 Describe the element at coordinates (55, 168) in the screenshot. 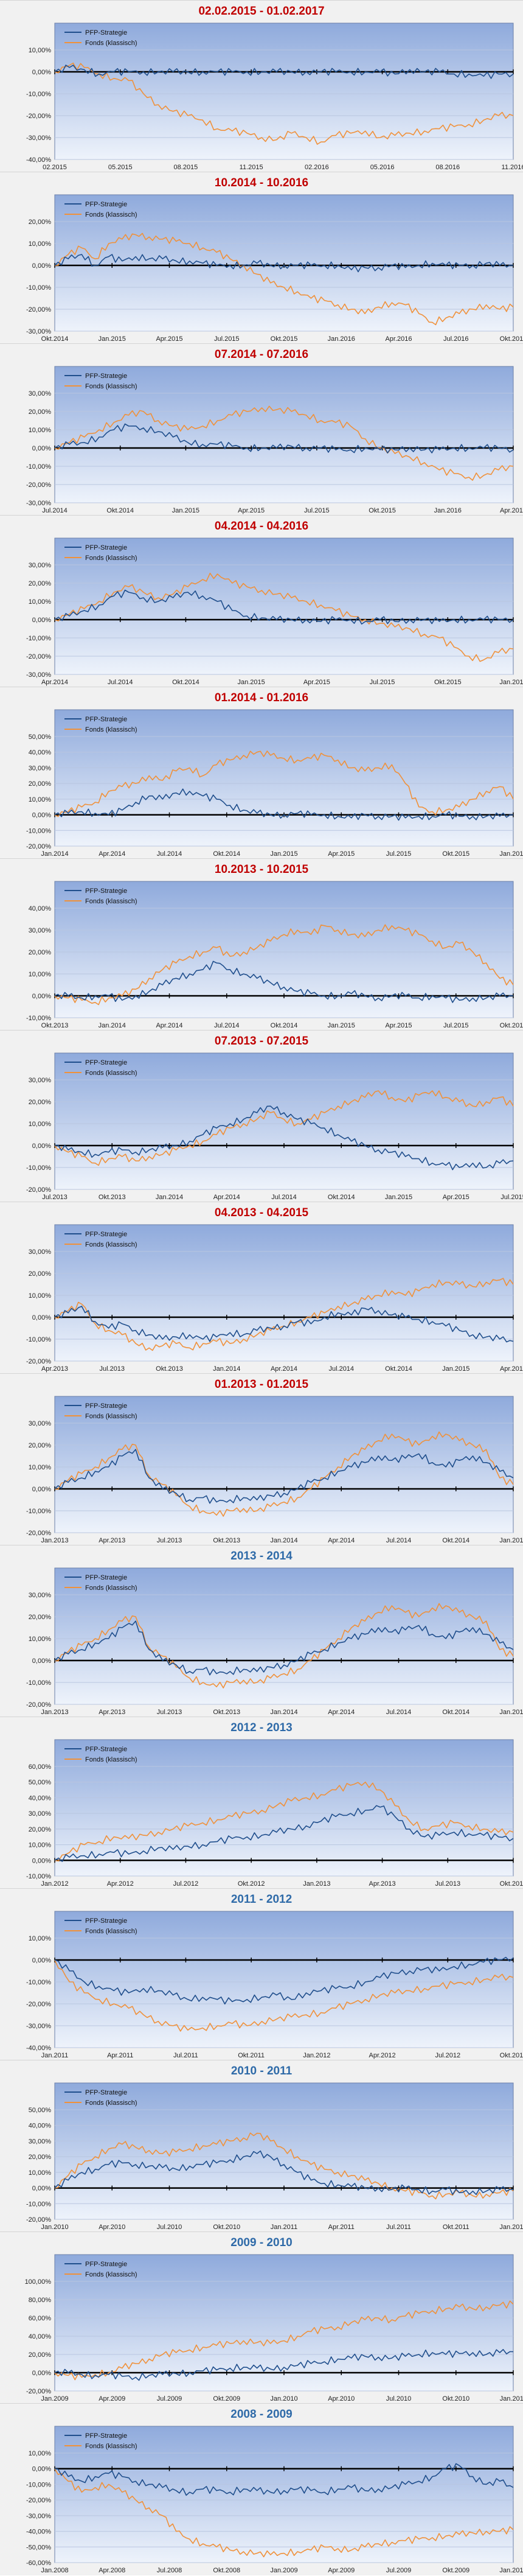

I see `x-tick-label: 02.2015` at that location.